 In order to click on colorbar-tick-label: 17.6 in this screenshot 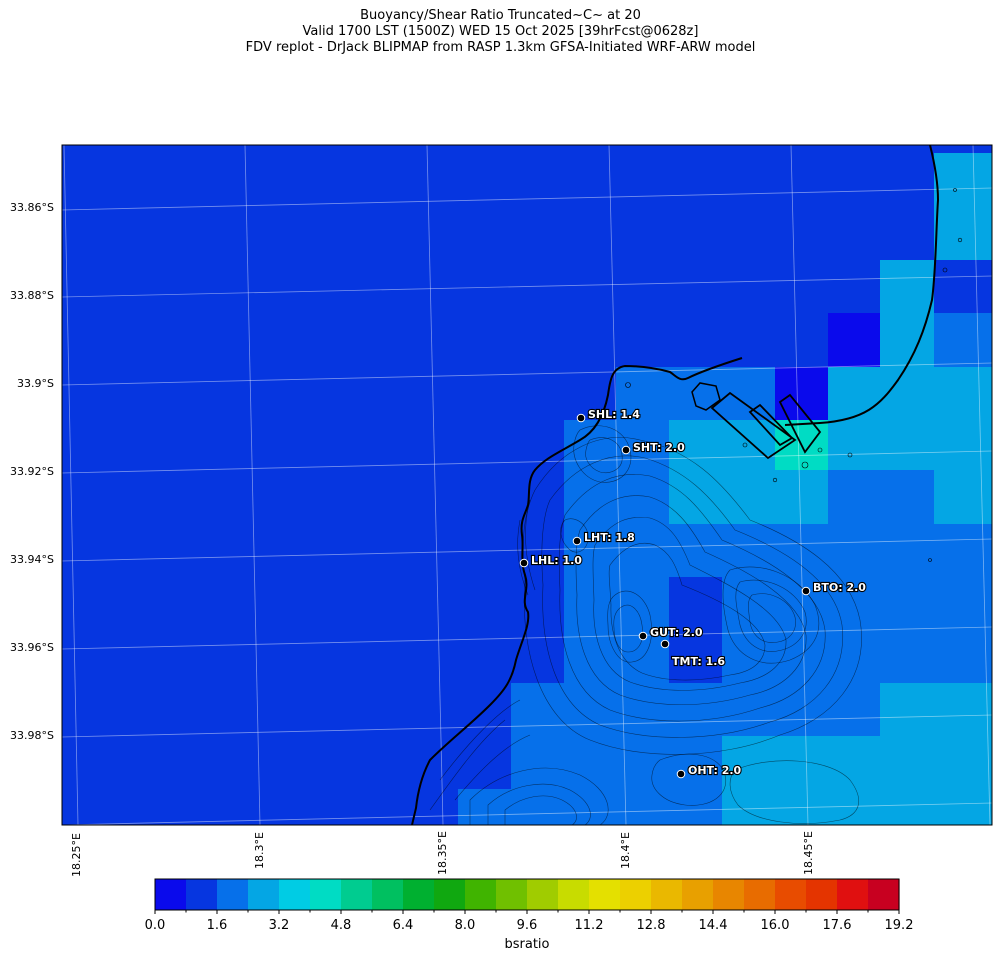, I will do `click(837, 925)`.